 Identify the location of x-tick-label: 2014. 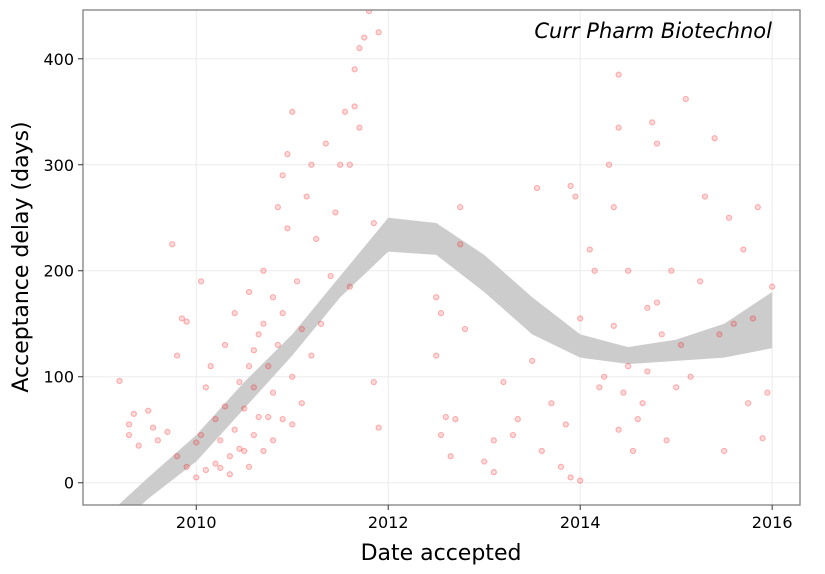
(580, 522).